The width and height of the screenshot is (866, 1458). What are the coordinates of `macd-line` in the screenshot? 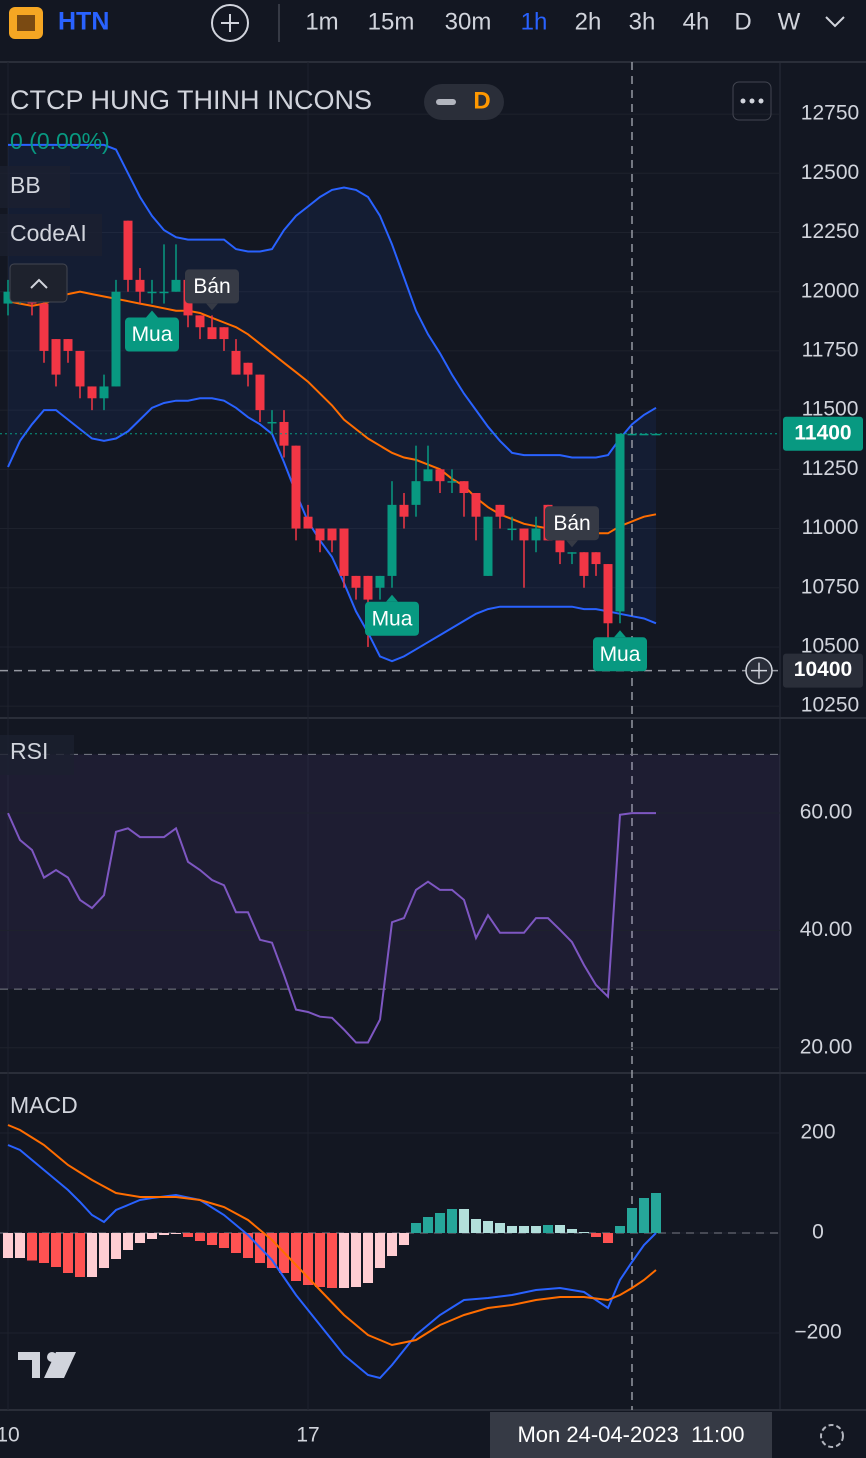 It's located at (332, 1235).